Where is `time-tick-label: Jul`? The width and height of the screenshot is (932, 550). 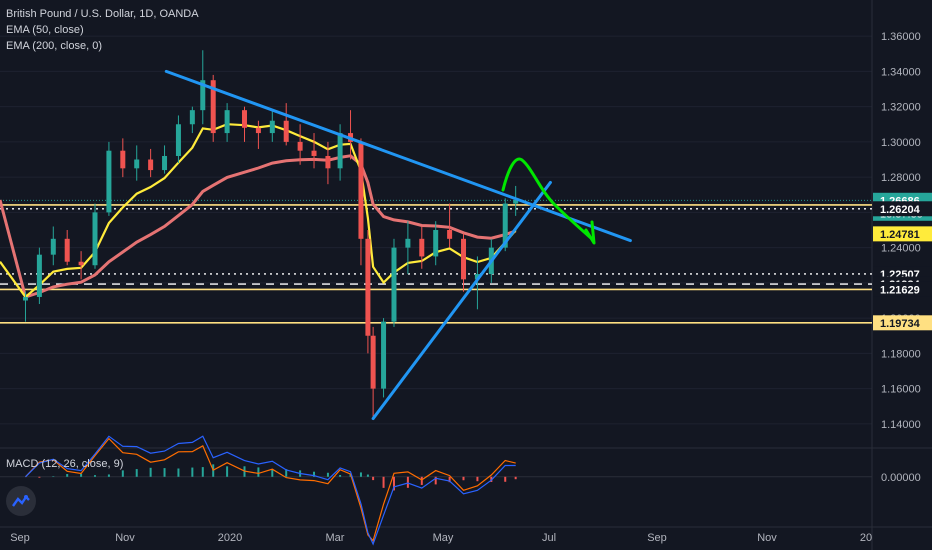
time-tick-label: Jul is located at coordinates (549, 538).